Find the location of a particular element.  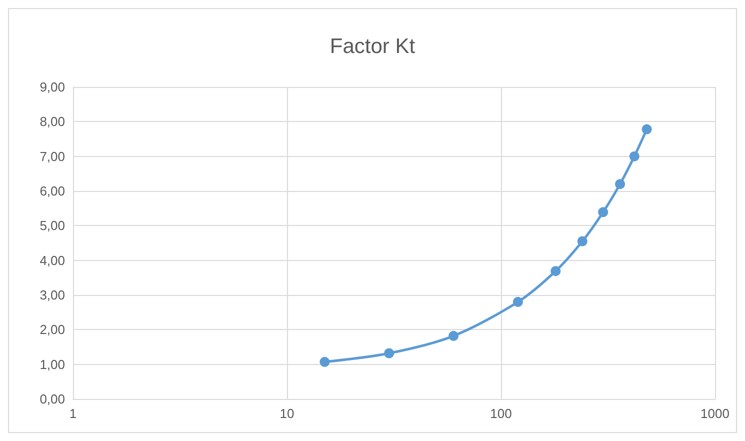

y-tick-label: 1,00 is located at coordinates (52, 364).